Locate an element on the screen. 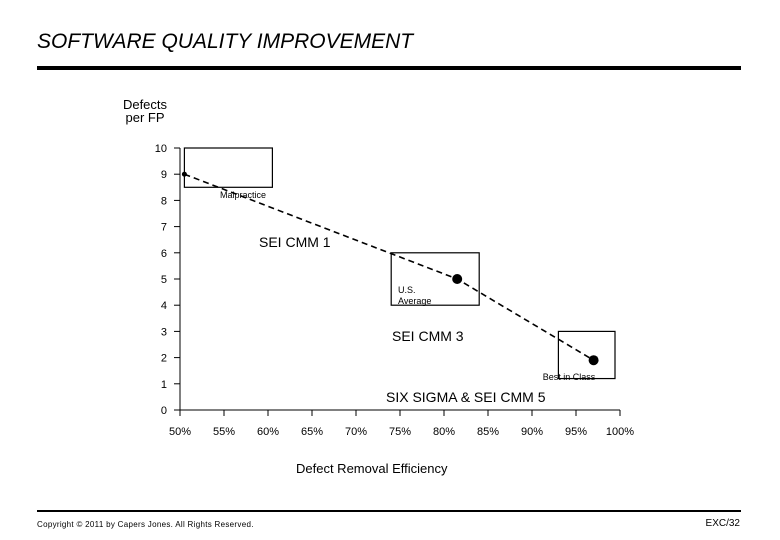  y-tick-label: 5 is located at coordinates (164, 280).